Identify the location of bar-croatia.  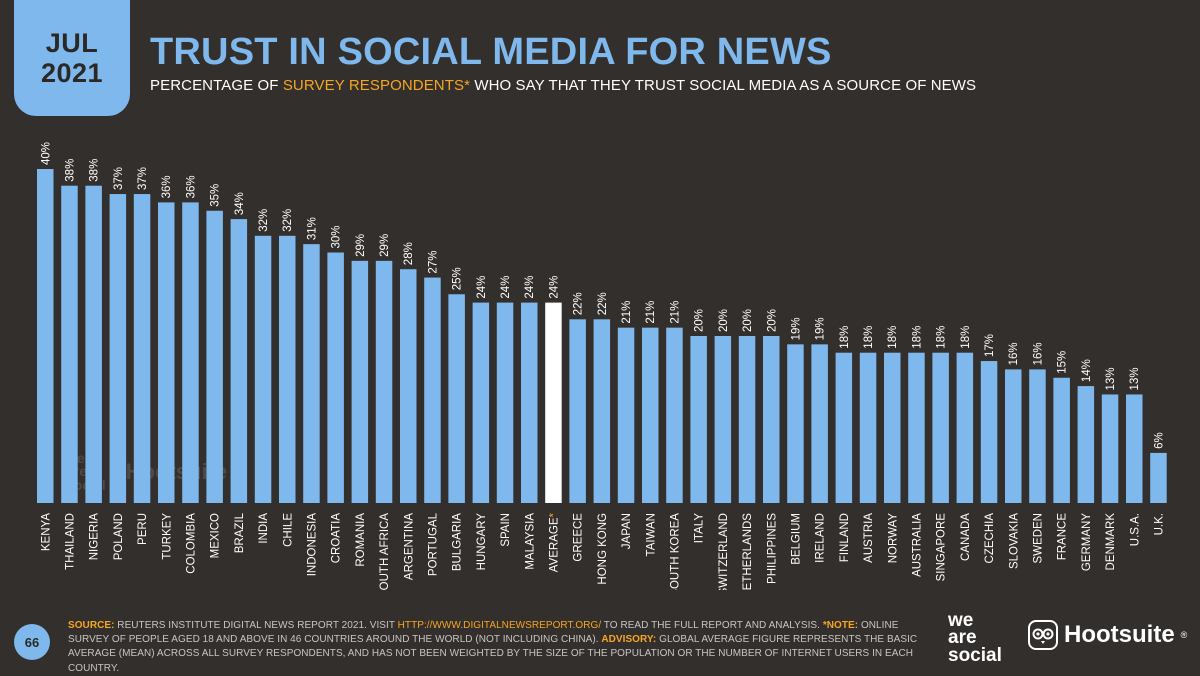
(335, 377).